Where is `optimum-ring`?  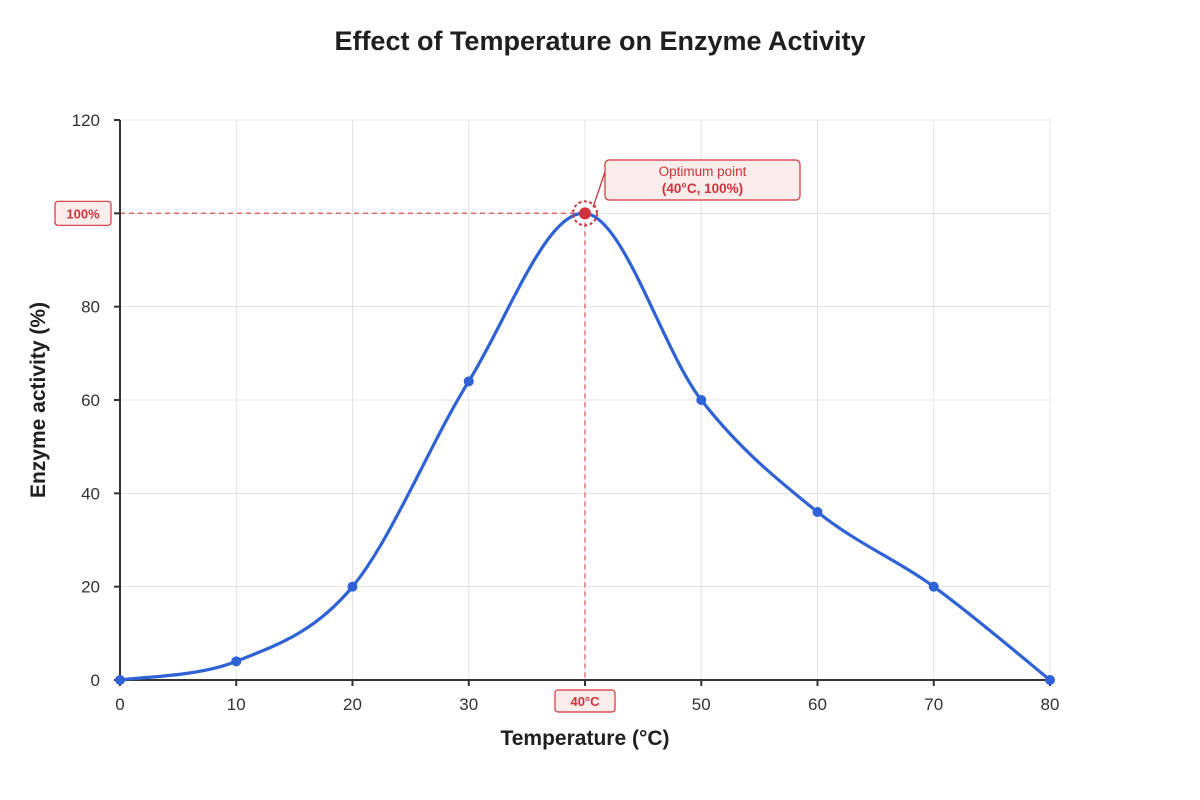
optimum-ring is located at coordinates (585, 213).